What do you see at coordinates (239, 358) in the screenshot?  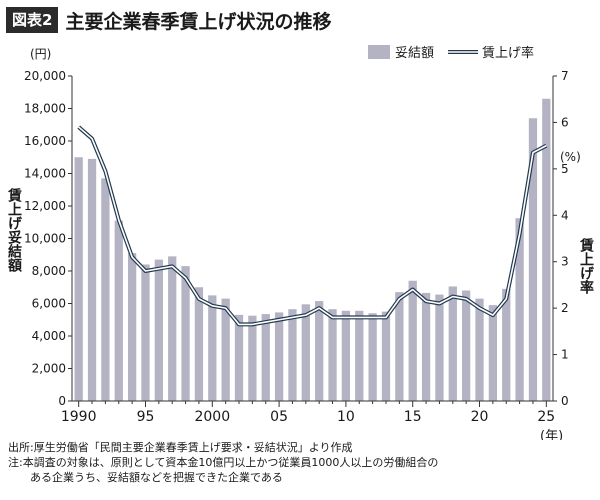 I see `bar-2002` at bounding box center [239, 358].